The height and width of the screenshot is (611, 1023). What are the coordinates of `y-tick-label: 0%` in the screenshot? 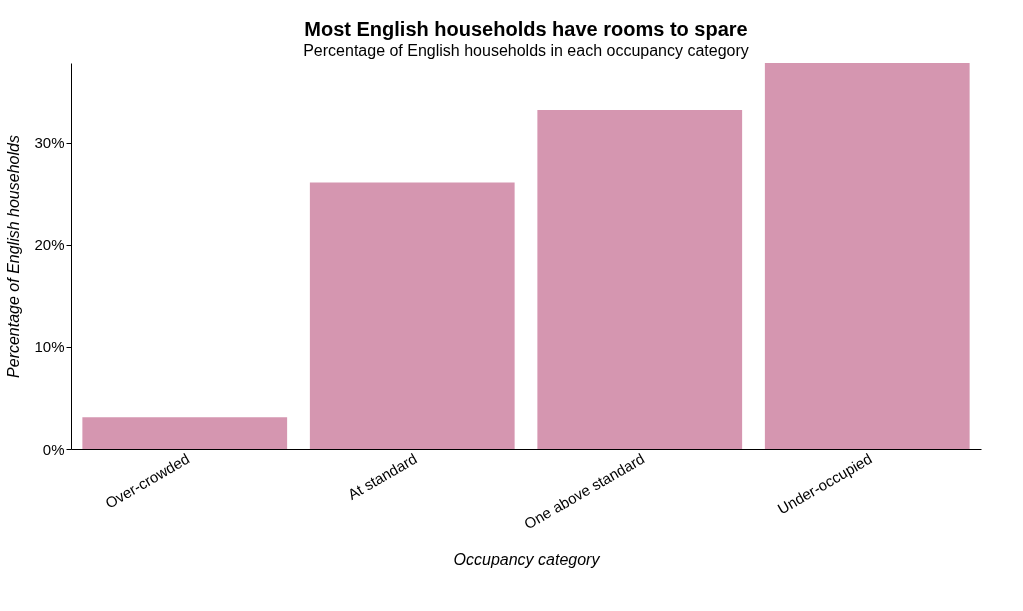 It's located at (53, 449).